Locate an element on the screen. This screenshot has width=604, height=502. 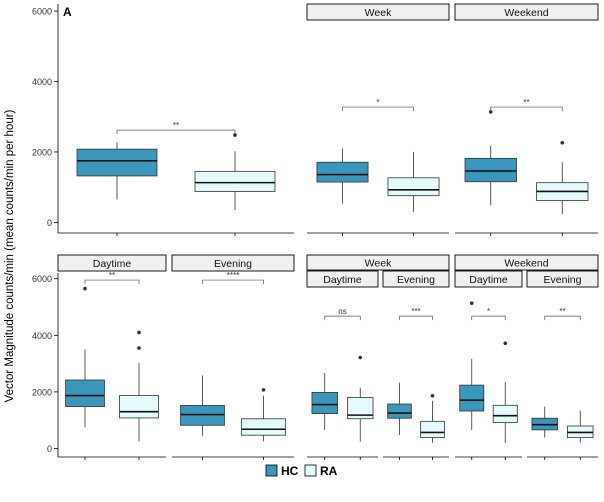
facet-strip-label: Week is located at coordinates (378, 13).